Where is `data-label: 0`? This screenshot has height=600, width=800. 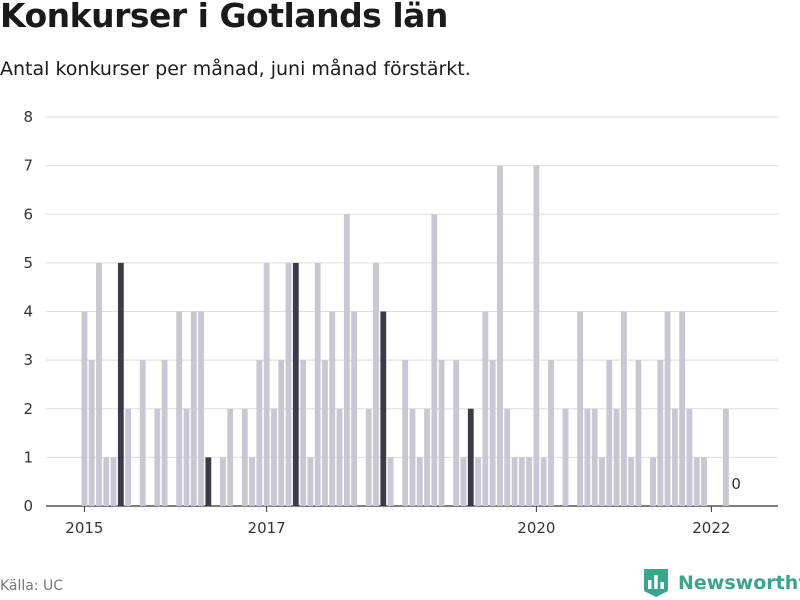
data-label: 0 is located at coordinates (736, 484).